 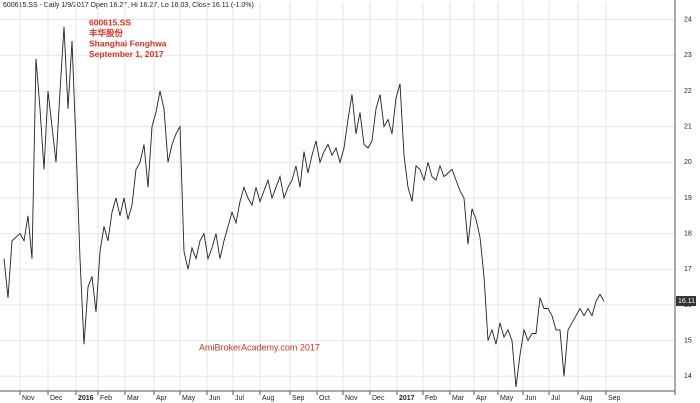 I want to click on annotation: September 1, 2017, so click(x=126, y=54).